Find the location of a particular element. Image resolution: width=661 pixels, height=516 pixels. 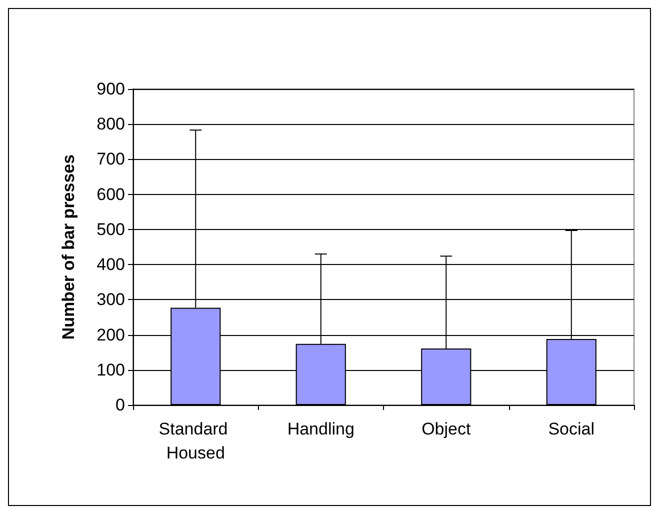

y-tick-label: 400 is located at coordinates (110, 264).